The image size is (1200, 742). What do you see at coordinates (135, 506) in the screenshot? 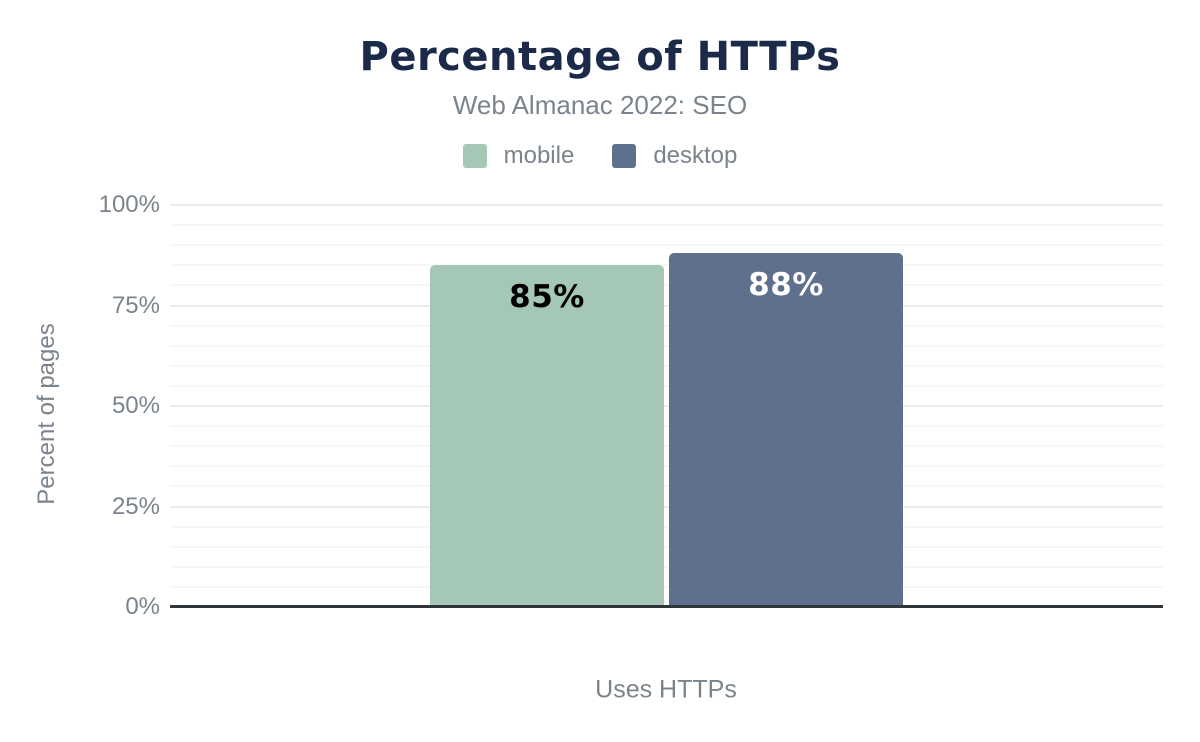
I see `y-tick-label: 25%` at bounding box center [135, 506].